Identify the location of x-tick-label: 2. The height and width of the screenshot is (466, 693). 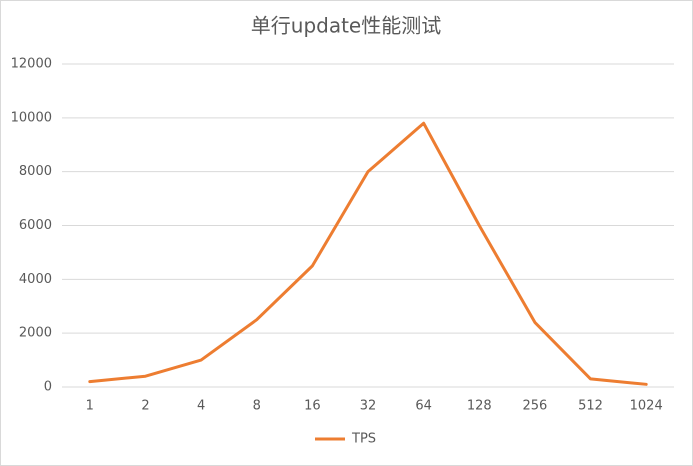
(145, 406).